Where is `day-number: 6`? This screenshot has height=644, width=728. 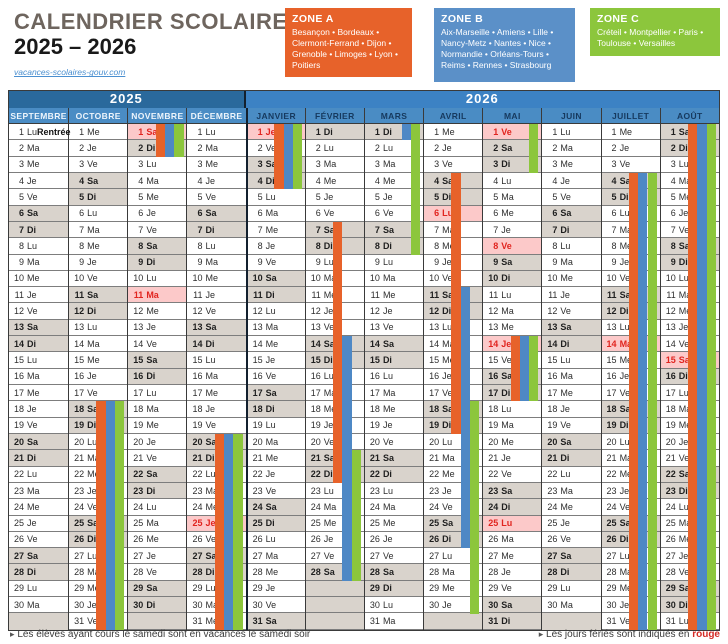 day-number: 6 is located at coordinates (141, 213).